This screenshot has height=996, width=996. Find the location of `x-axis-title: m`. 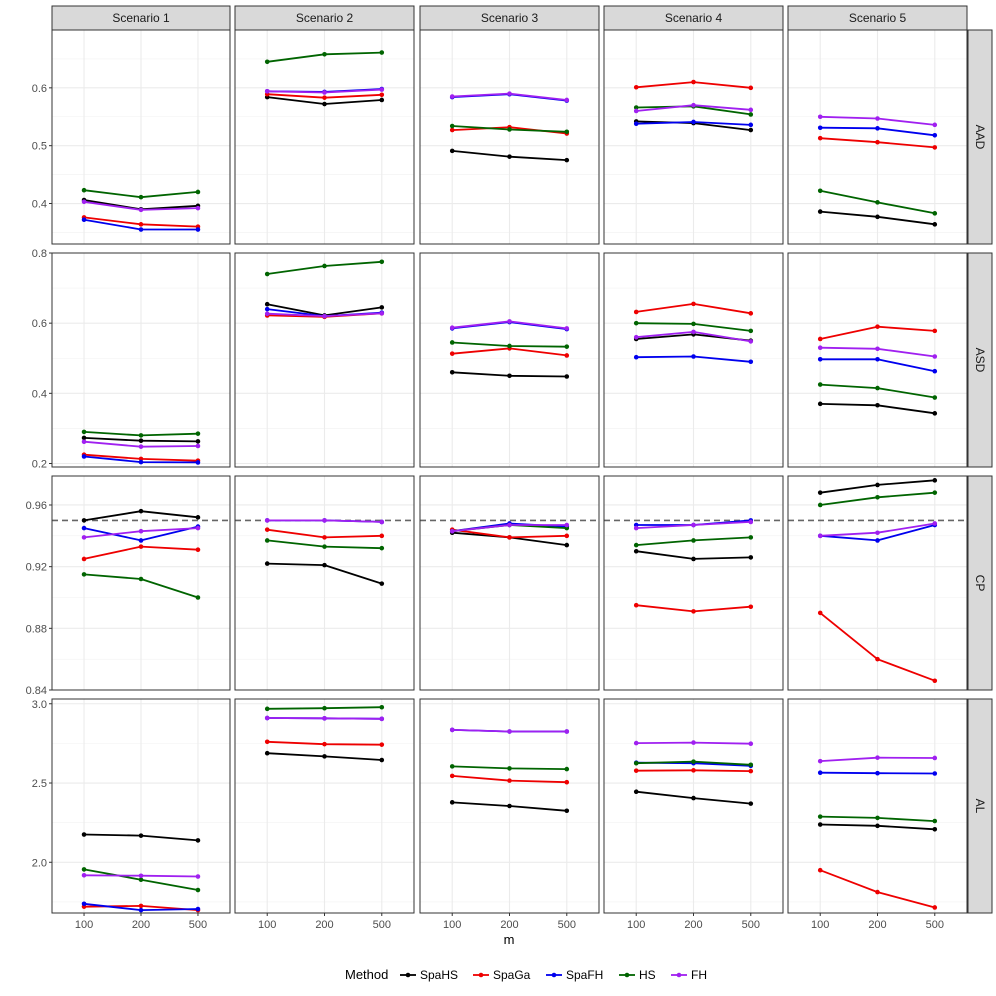

x-axis-title: m is located at coordinates (509, 939).